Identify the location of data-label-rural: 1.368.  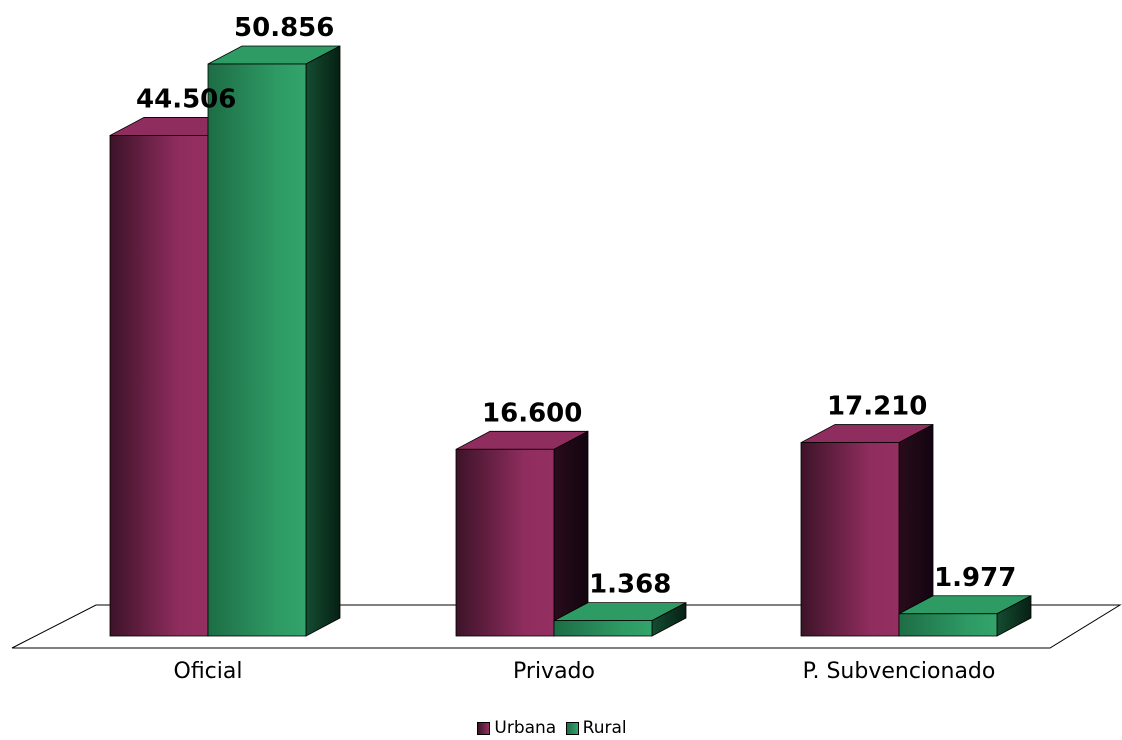
(630, 585).